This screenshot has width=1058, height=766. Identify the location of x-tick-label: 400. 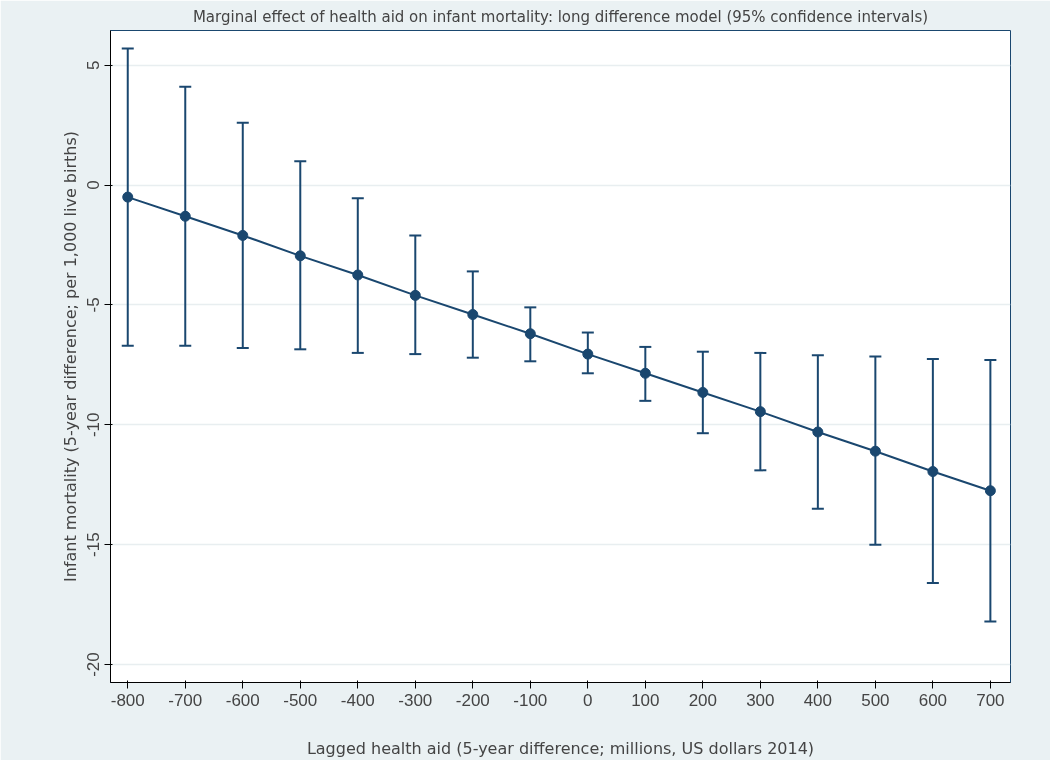
(818, 700).